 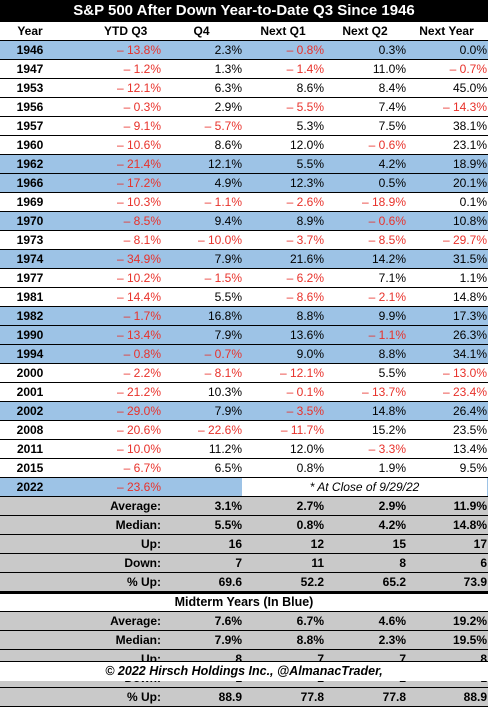 What do you see at coordinates (305, 278) in the screenshot?
I see `next-q1-cell: – 6.2%` at bounding box center [305, 278].